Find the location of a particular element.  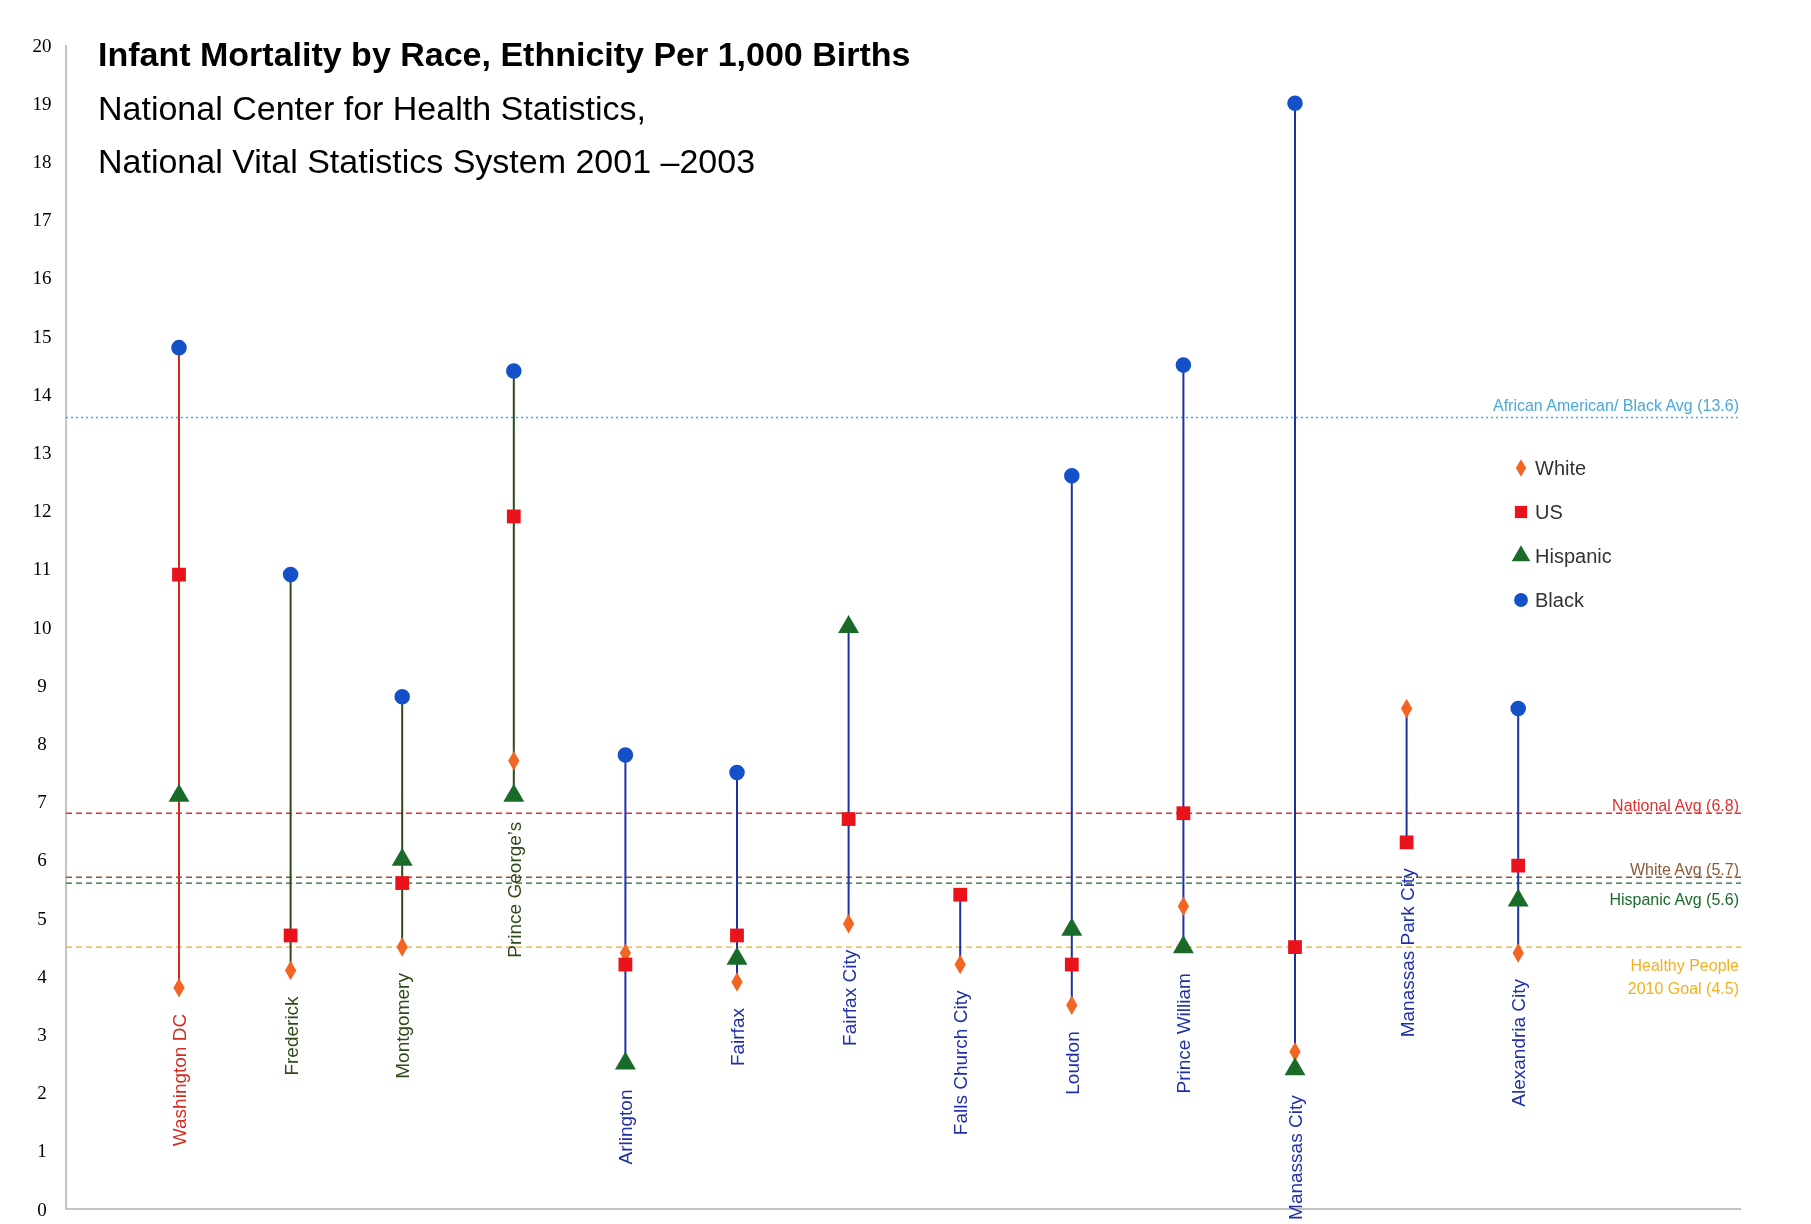

legend-label: Black is located at coordinates (1560, 600).